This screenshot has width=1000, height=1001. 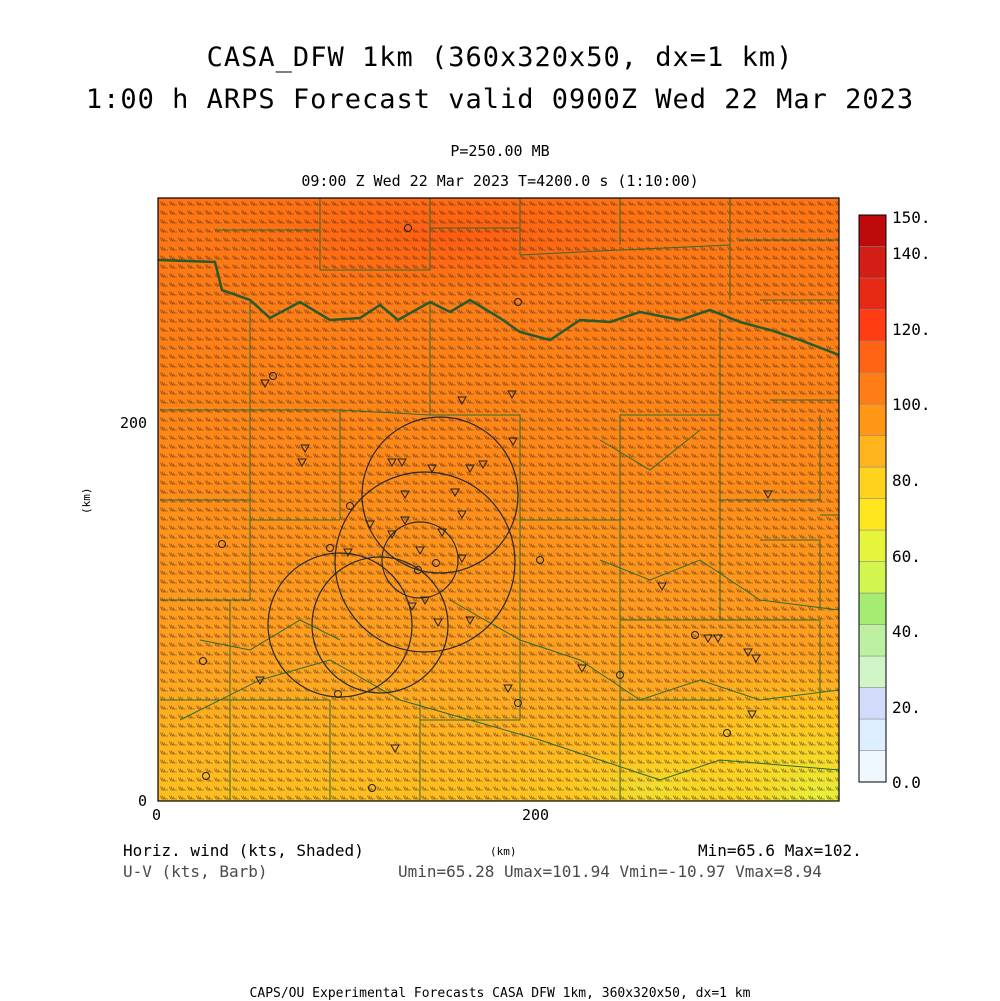 What do you see at coordinates (143, 801) in the screenshot?
I see `y-tick-0: 0` at bounding box center [143, 801].